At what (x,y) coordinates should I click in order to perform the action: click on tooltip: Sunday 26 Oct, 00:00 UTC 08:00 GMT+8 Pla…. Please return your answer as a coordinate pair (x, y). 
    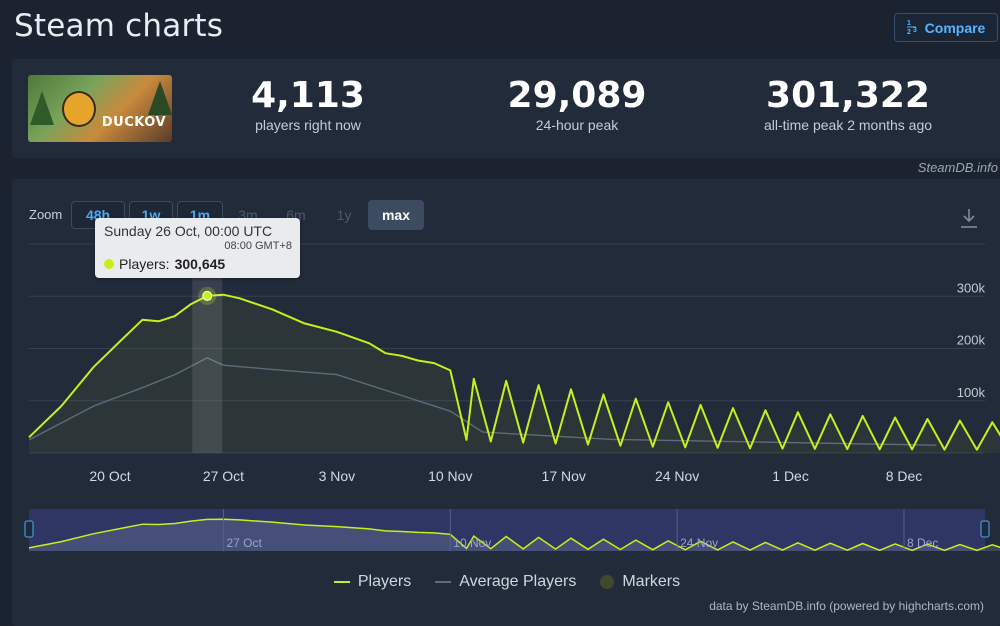
    Looking at the image, I should click on (197, 248).